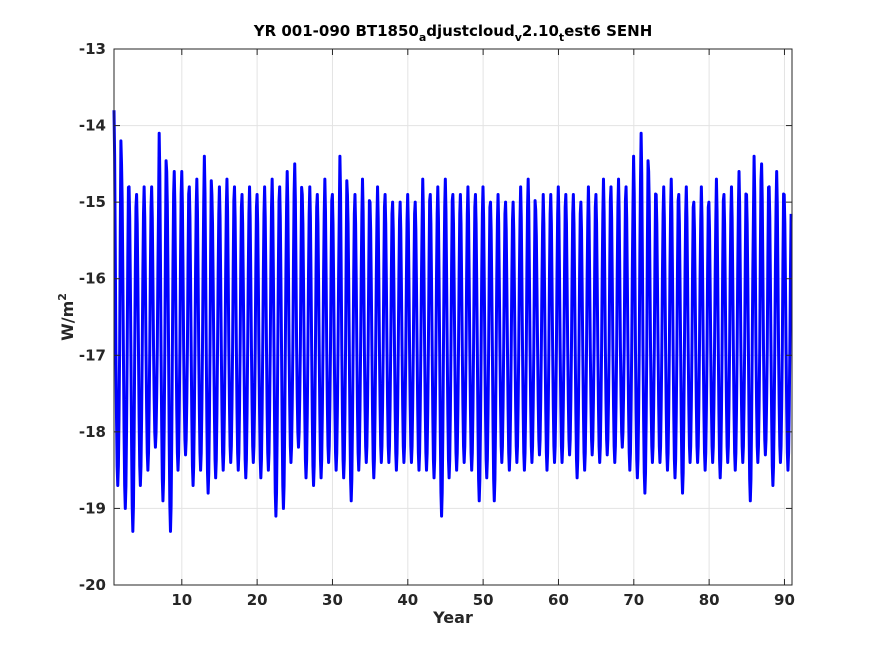 The height and width of the screenshot is (656, 875). I want to click on x-tick-labels: 10 20 30 40 50 60 70 80 90, so click(483, 600).